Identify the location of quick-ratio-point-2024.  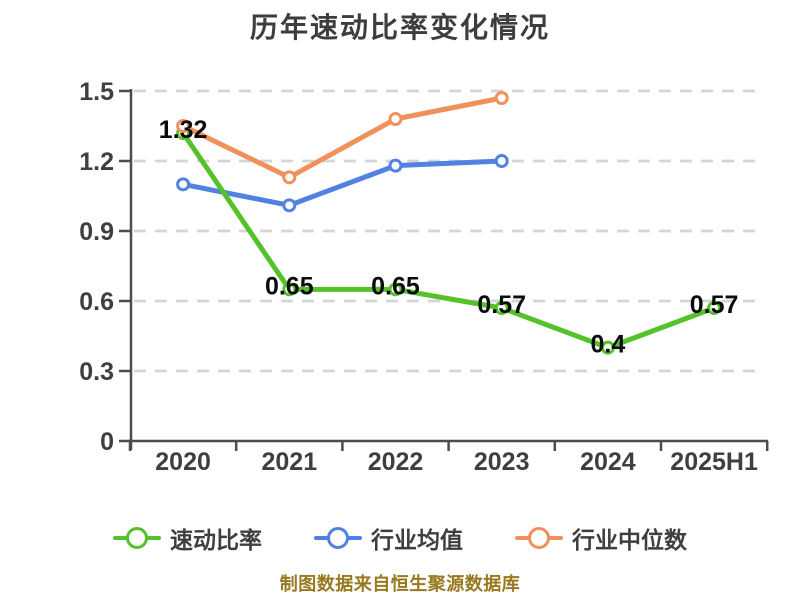
(607, 347).